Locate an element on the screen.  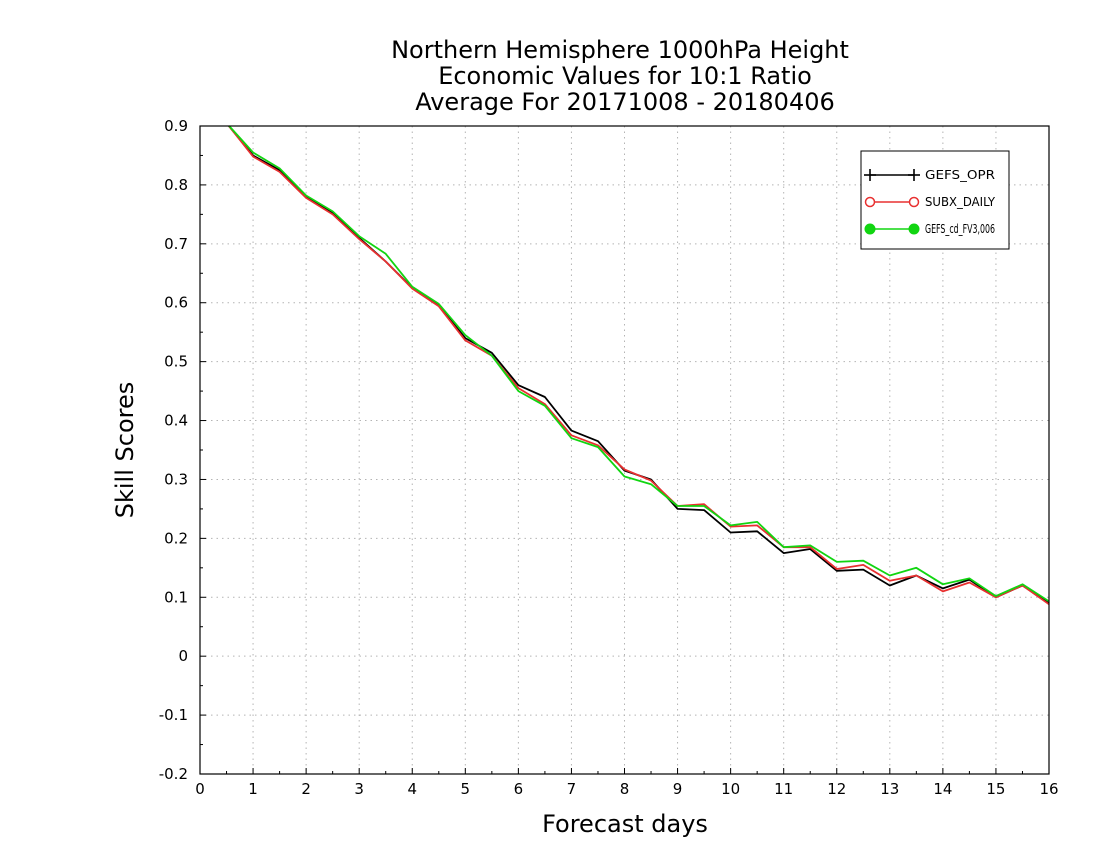
title-line-2: Economic Values for 10:1 Ratio is located at coordinates (625, 76).